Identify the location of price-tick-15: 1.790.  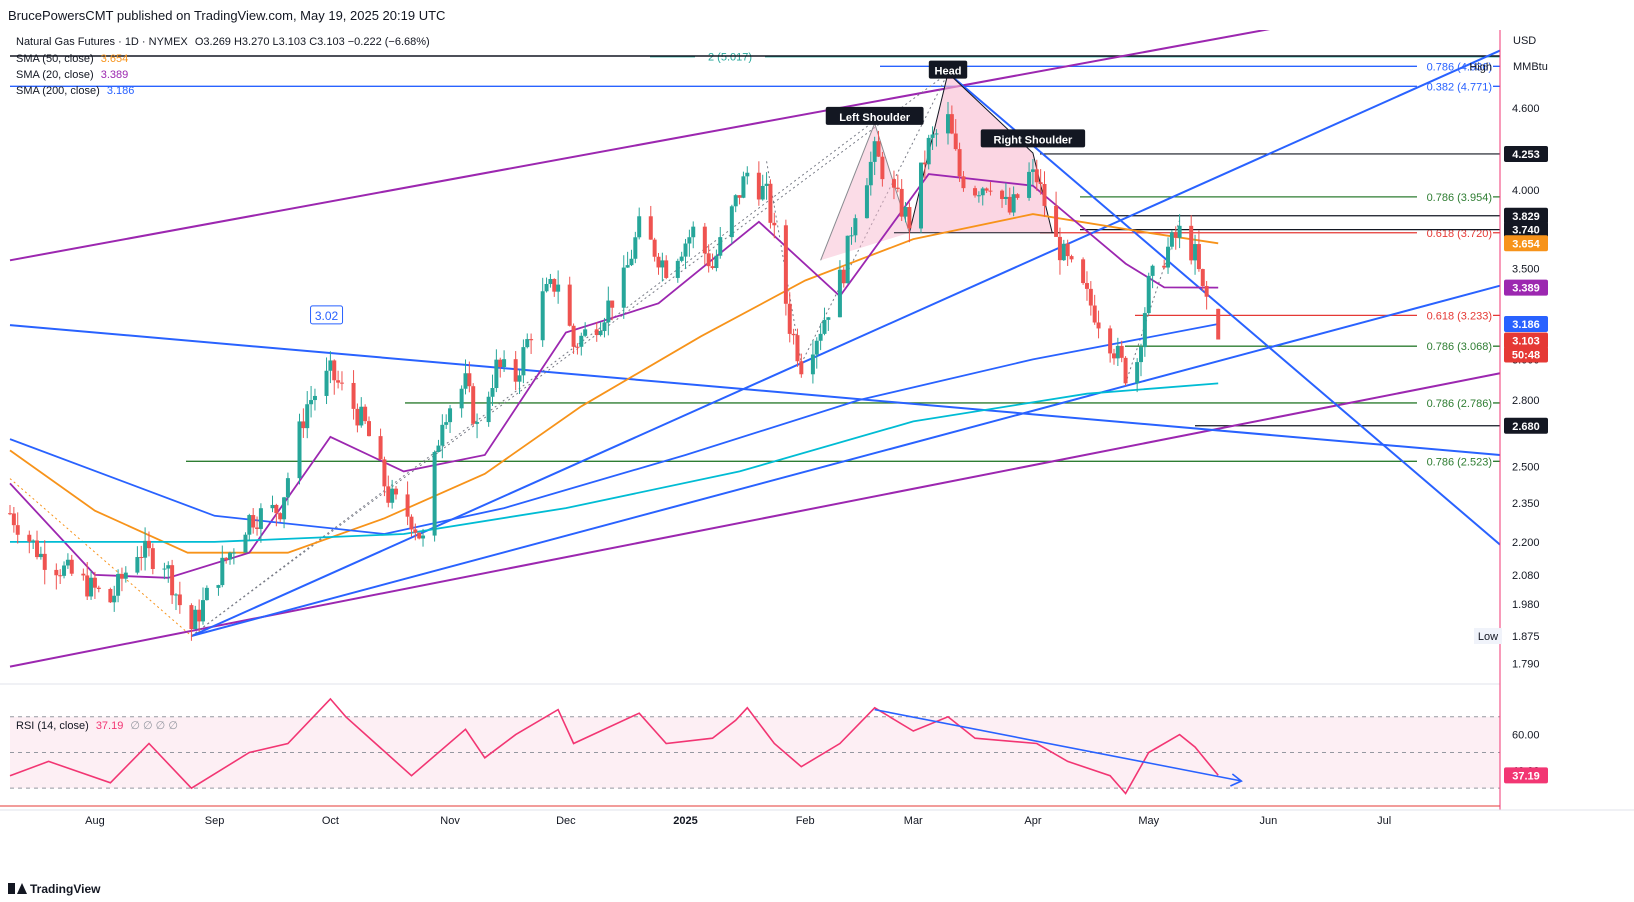
(1526, 664).